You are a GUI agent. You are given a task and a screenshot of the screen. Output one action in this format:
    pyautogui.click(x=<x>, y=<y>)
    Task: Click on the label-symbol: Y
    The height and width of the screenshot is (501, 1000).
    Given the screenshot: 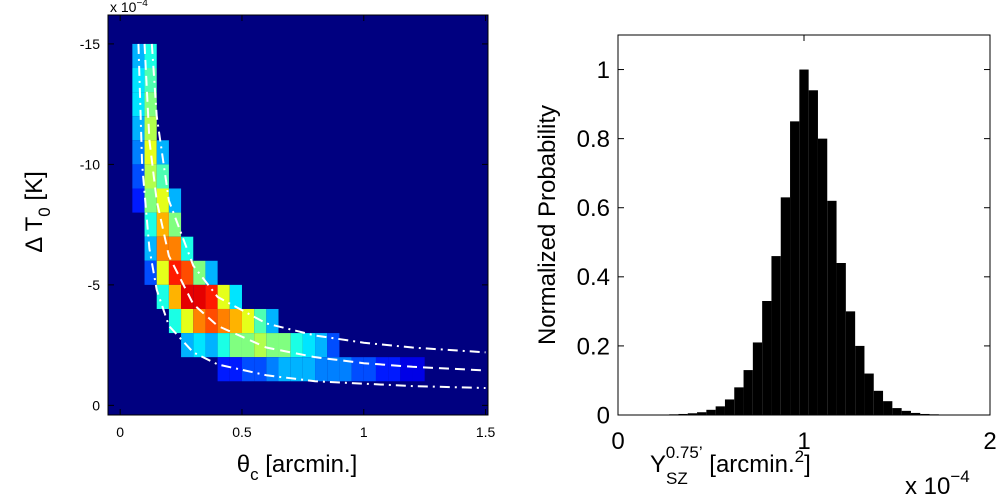 What is the action you would take?
    pyautogui.click(x=658, y=464)
    